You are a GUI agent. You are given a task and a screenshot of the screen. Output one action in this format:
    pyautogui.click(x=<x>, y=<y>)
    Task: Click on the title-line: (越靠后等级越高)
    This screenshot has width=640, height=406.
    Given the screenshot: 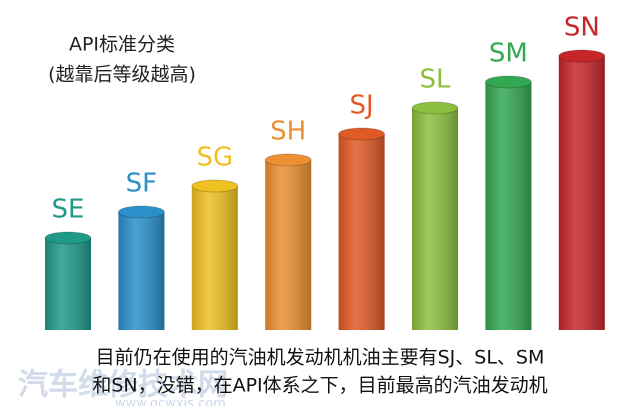 What is the action you would take?
    pyautogui.click(x=122, y=75)
    